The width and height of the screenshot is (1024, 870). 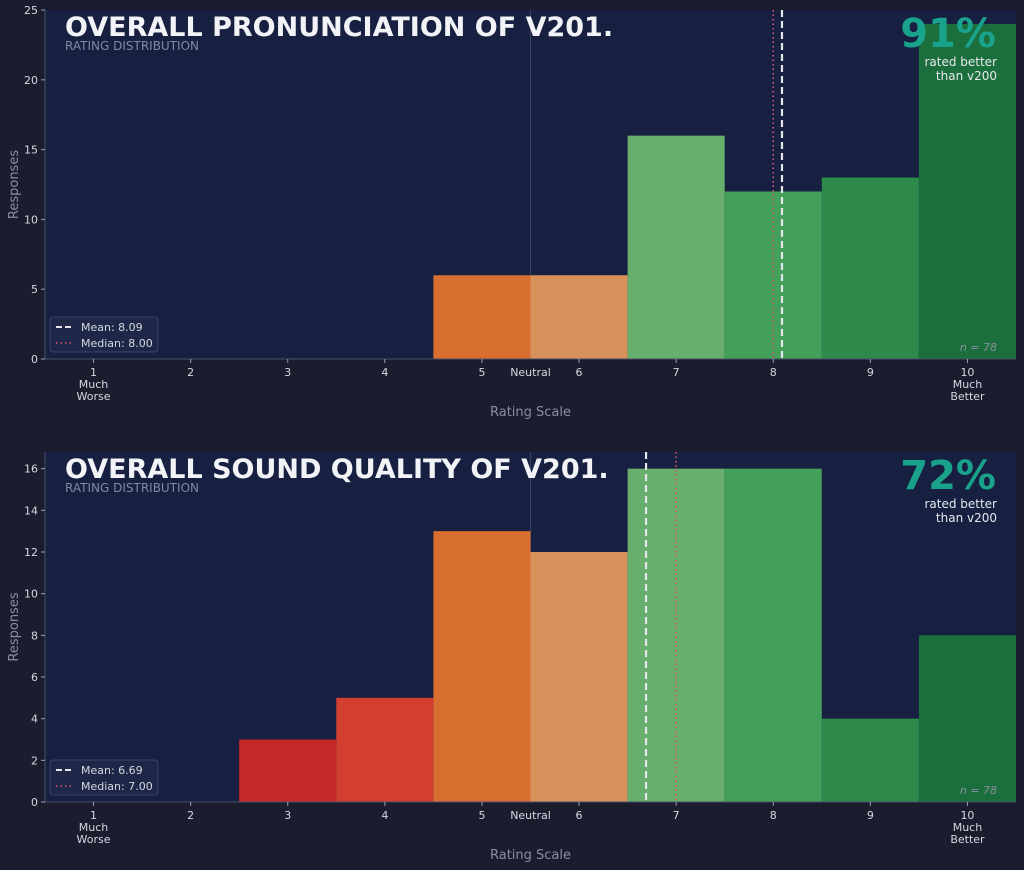 What do you see at coordinates (31, 552) in the screenshot?
I see `y-tick-label: 12` at bounding box center [31, 552].